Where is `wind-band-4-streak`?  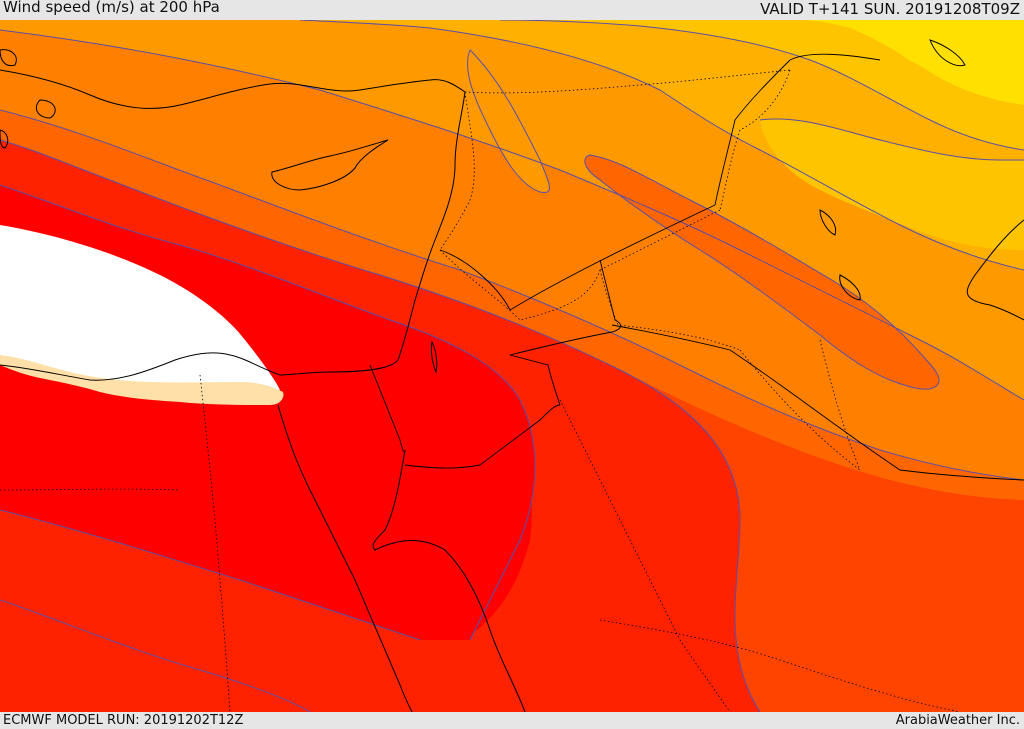 wind-band-4-streak is located at coordinates (761, 272).